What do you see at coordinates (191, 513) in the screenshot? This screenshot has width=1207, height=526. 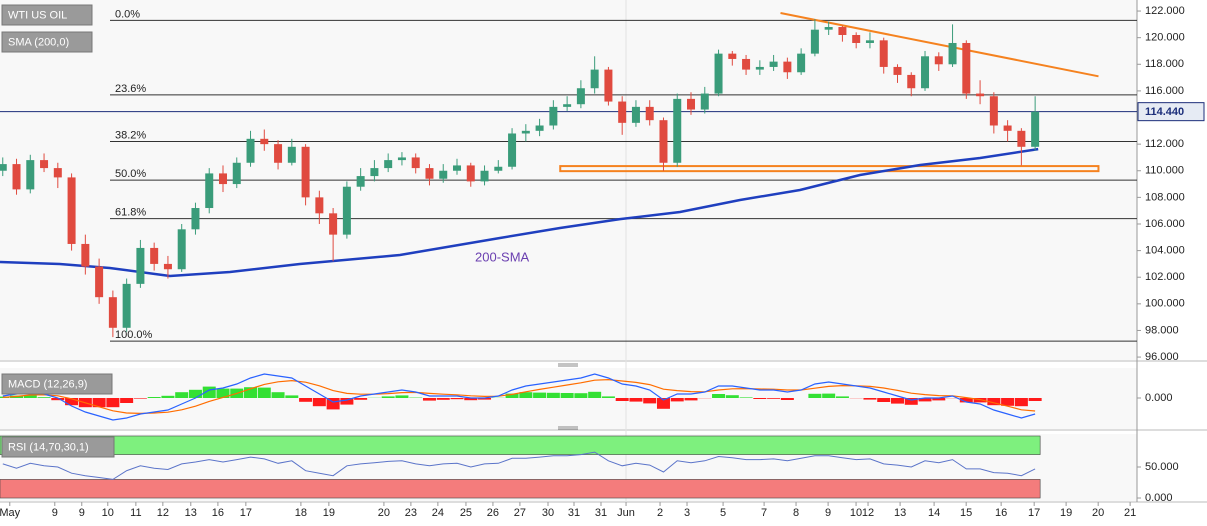 I see `x-tick-label: 13` at bounding box center [191, 513].